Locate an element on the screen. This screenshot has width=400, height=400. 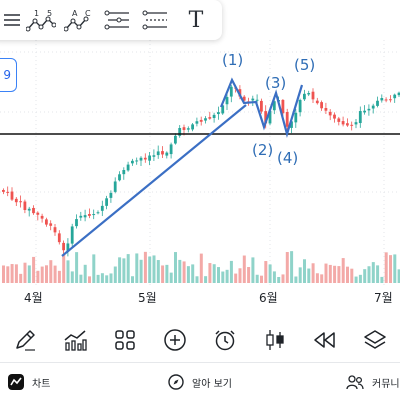
fib-levels-icon is located at coordinates (116, 20).